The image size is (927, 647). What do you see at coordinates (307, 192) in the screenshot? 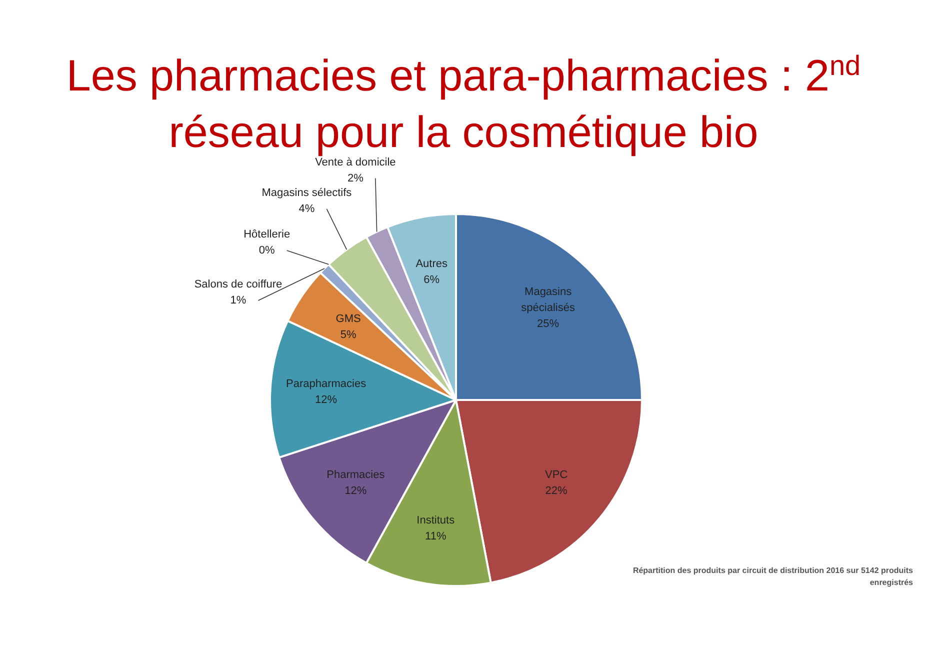
I see `slice-label: Magasins sélectifs` at bounding box center [307, 192].